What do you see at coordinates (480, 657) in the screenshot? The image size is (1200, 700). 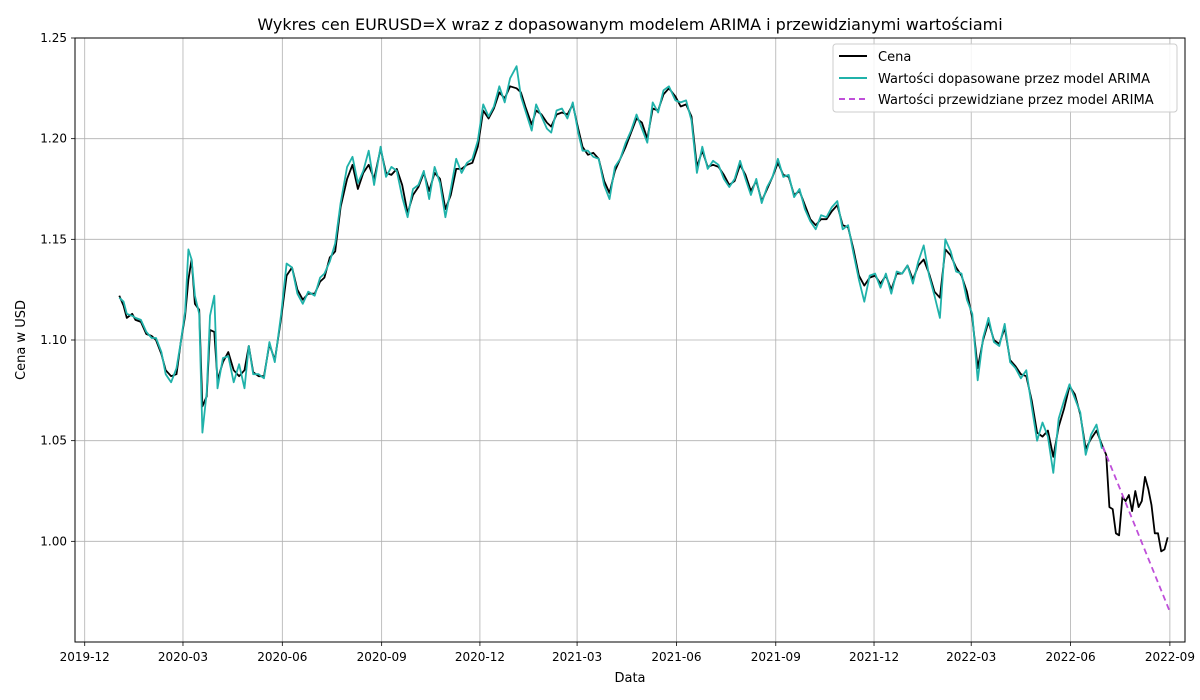 I see `x-tick-label: 2020-12` at bounding box center [480, 657].